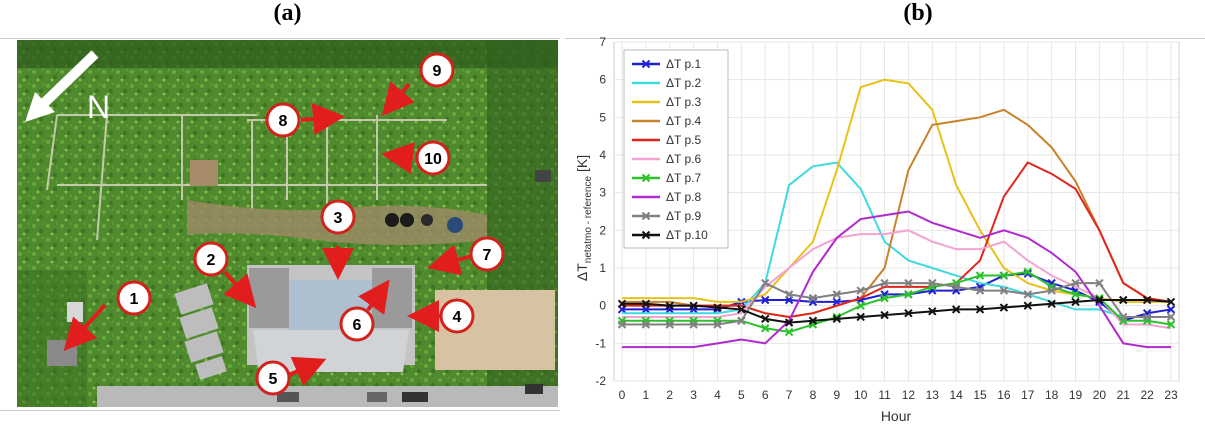 This screenshot has width=1205, height=427. Describe the element at coordinates (600, 343) in the screenshot. I see `y-tick-label: -1` at that location.